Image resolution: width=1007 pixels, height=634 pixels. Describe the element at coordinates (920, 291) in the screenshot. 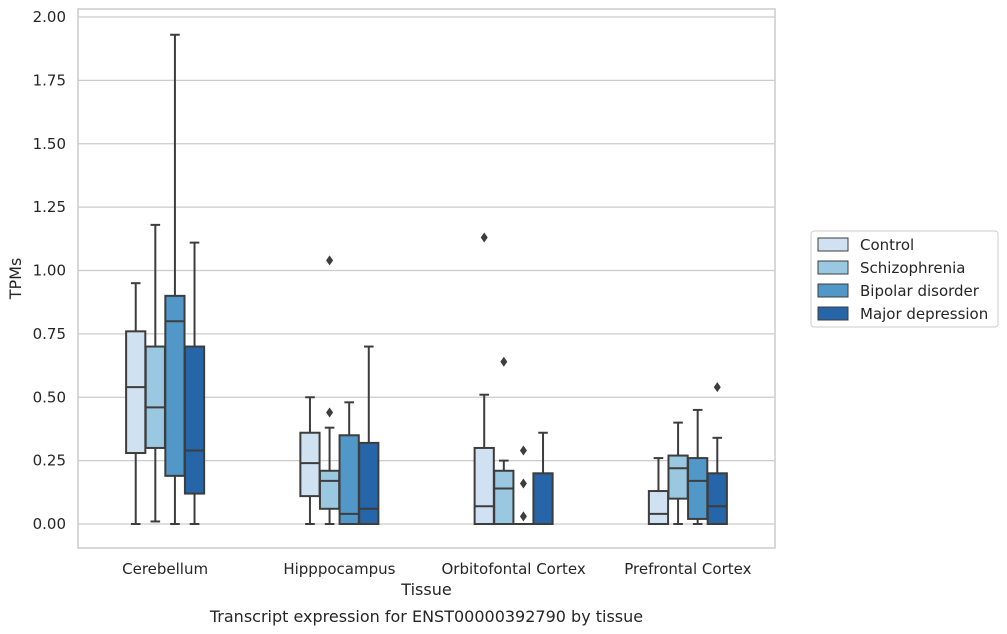

I see `legend-label: Bipolar disorder` at that location.